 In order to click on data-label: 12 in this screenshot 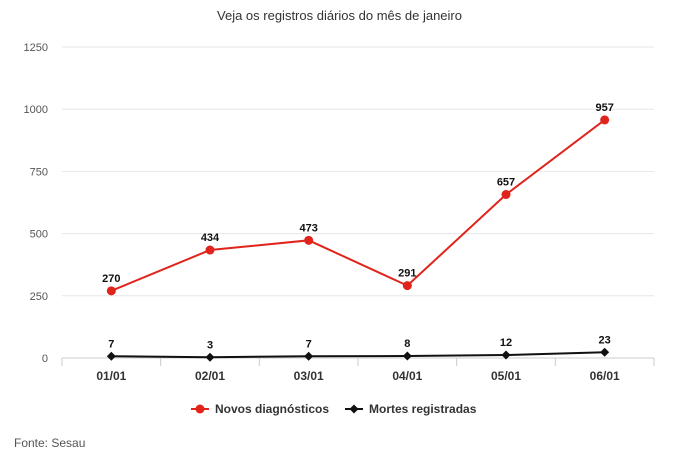, I will do `click(506, 343)`.